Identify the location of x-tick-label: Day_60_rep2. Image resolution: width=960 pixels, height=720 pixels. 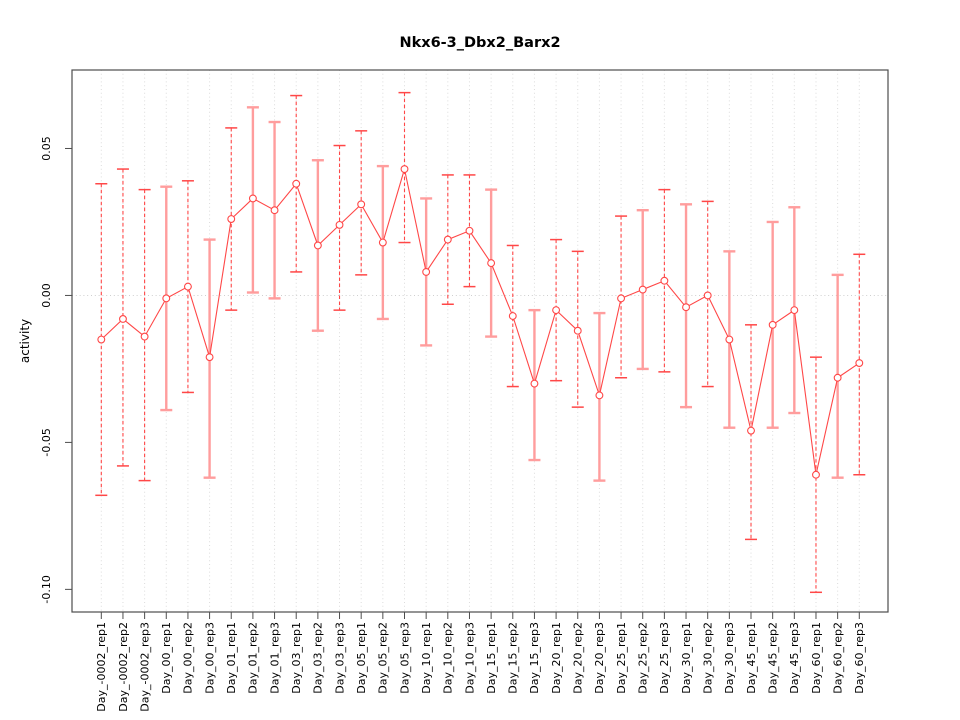
(837, 658).